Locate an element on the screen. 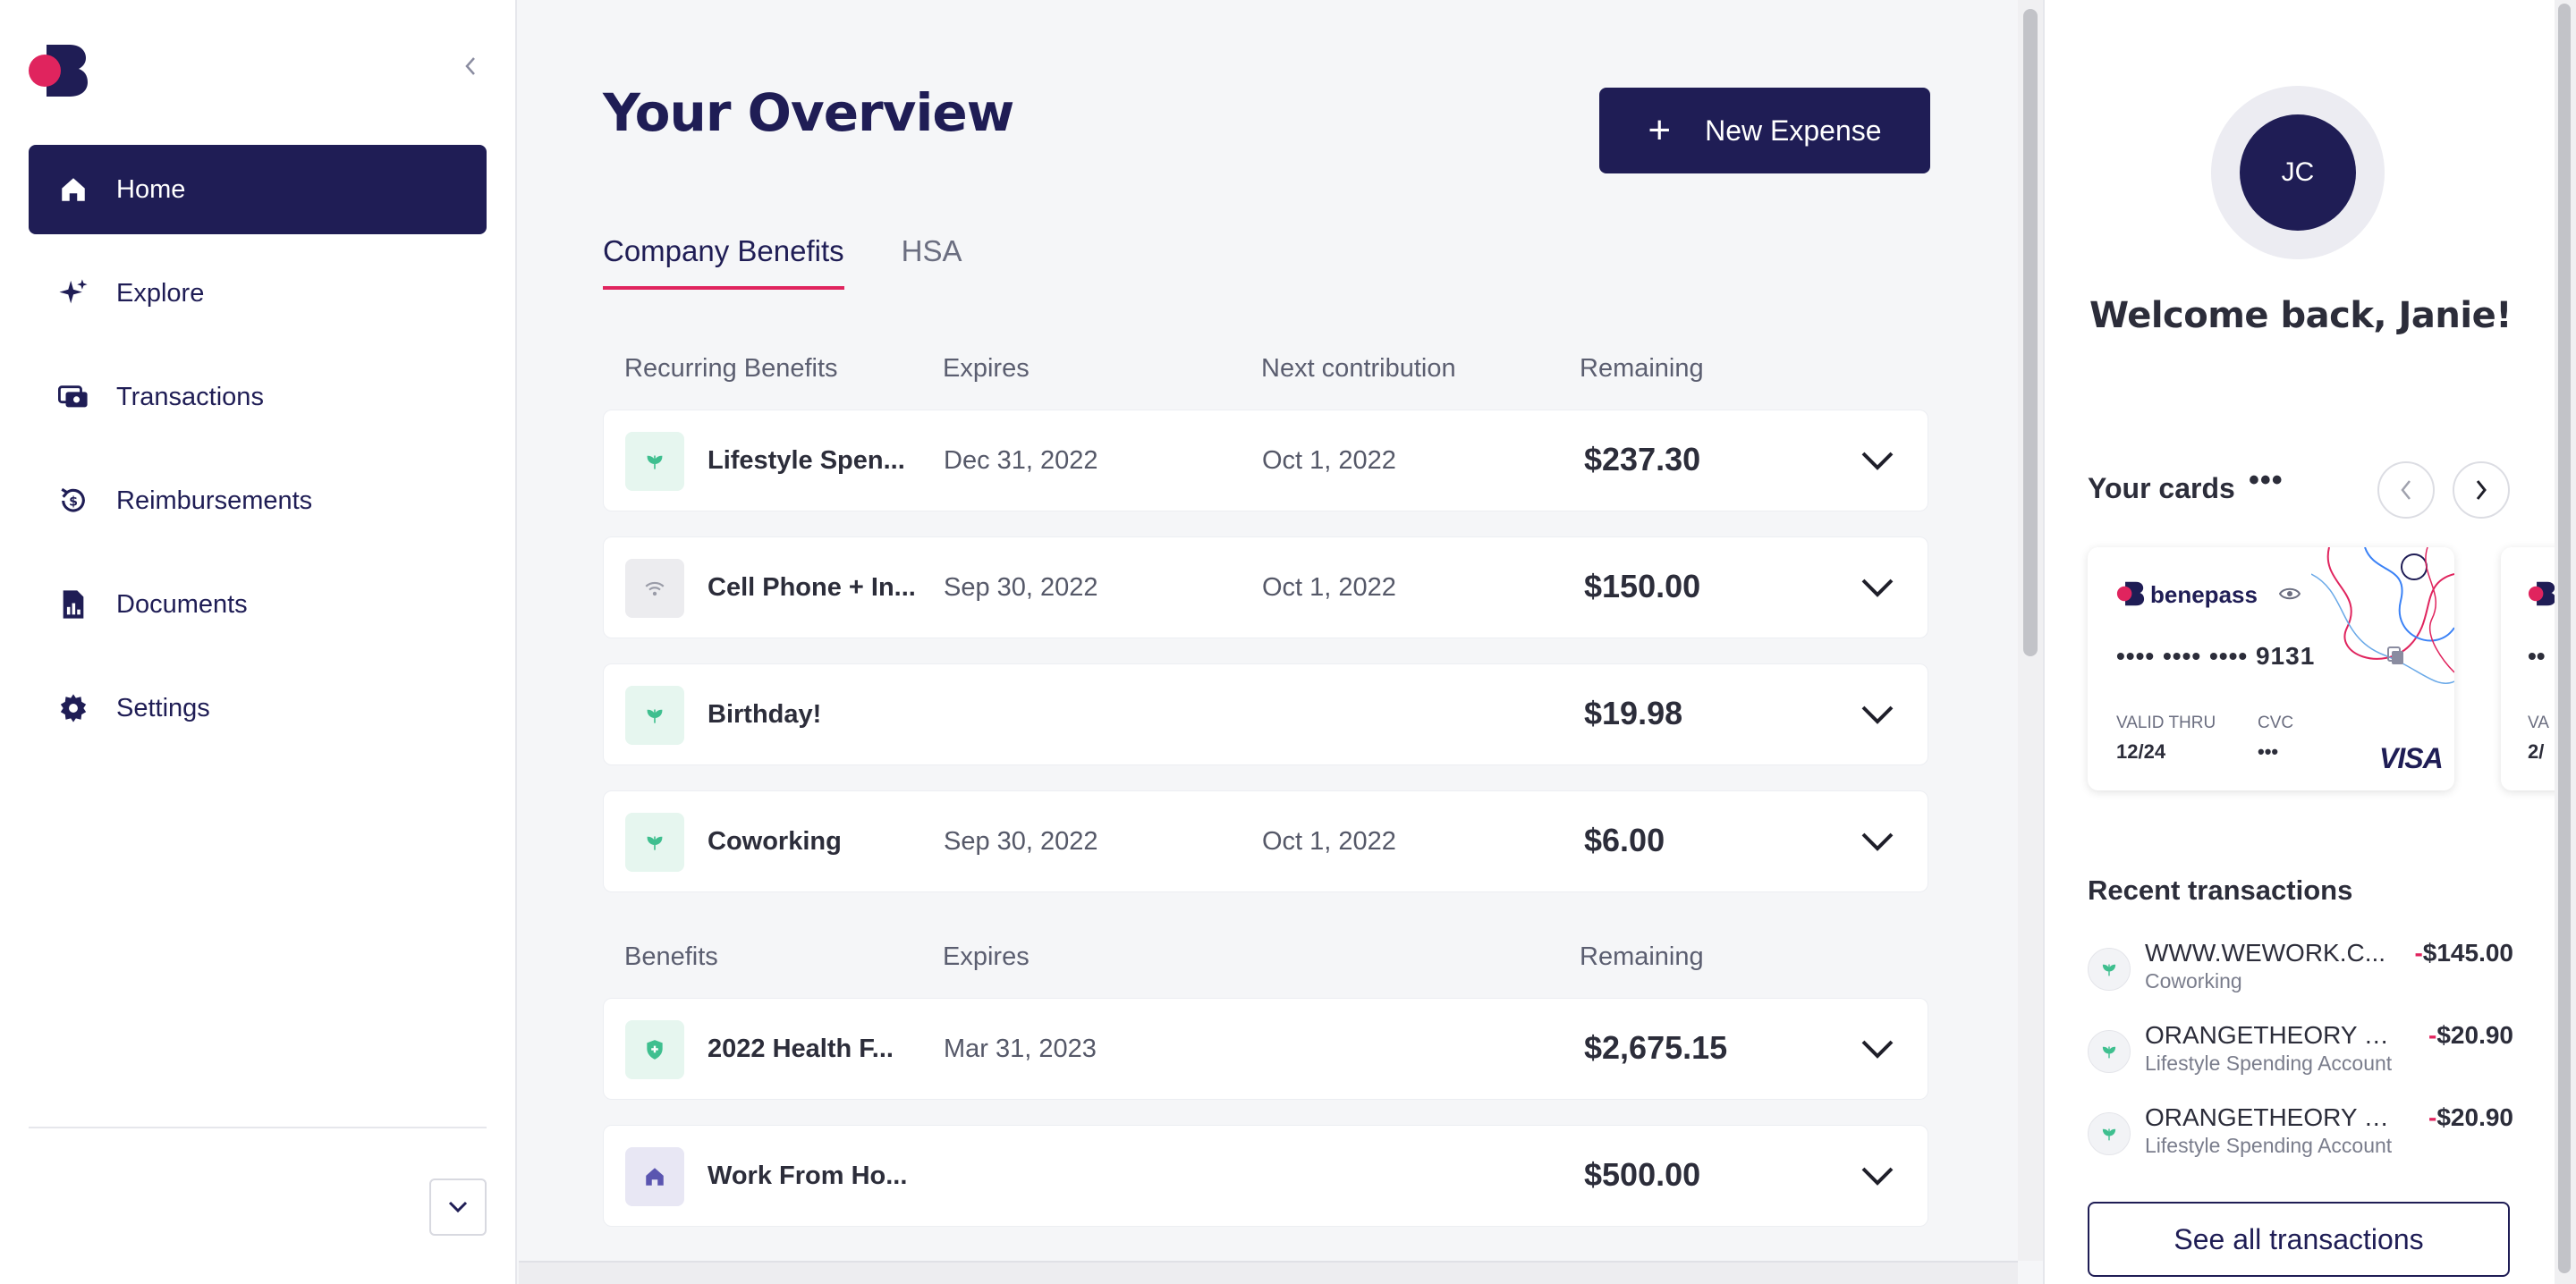 This screenshot has width=2576, height=1284. new-expense-label: New Expense is located at coordinates (1793, 131).